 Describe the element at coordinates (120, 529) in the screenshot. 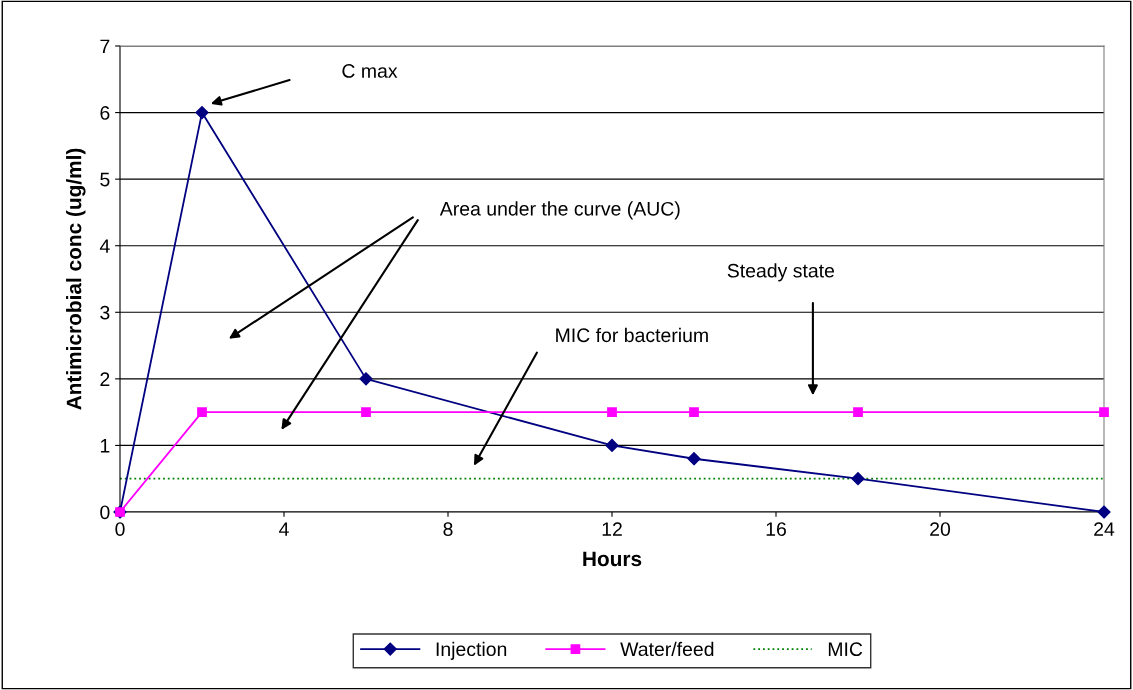

I see `x-tick-label: 0` at that location.